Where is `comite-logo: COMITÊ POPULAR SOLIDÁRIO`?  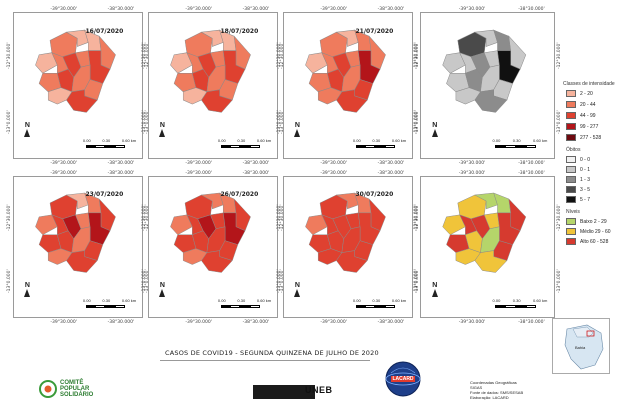
comite-logo: COMITÊ POPULAR SOLIDÁRIO is located at coordinates (78, 389).